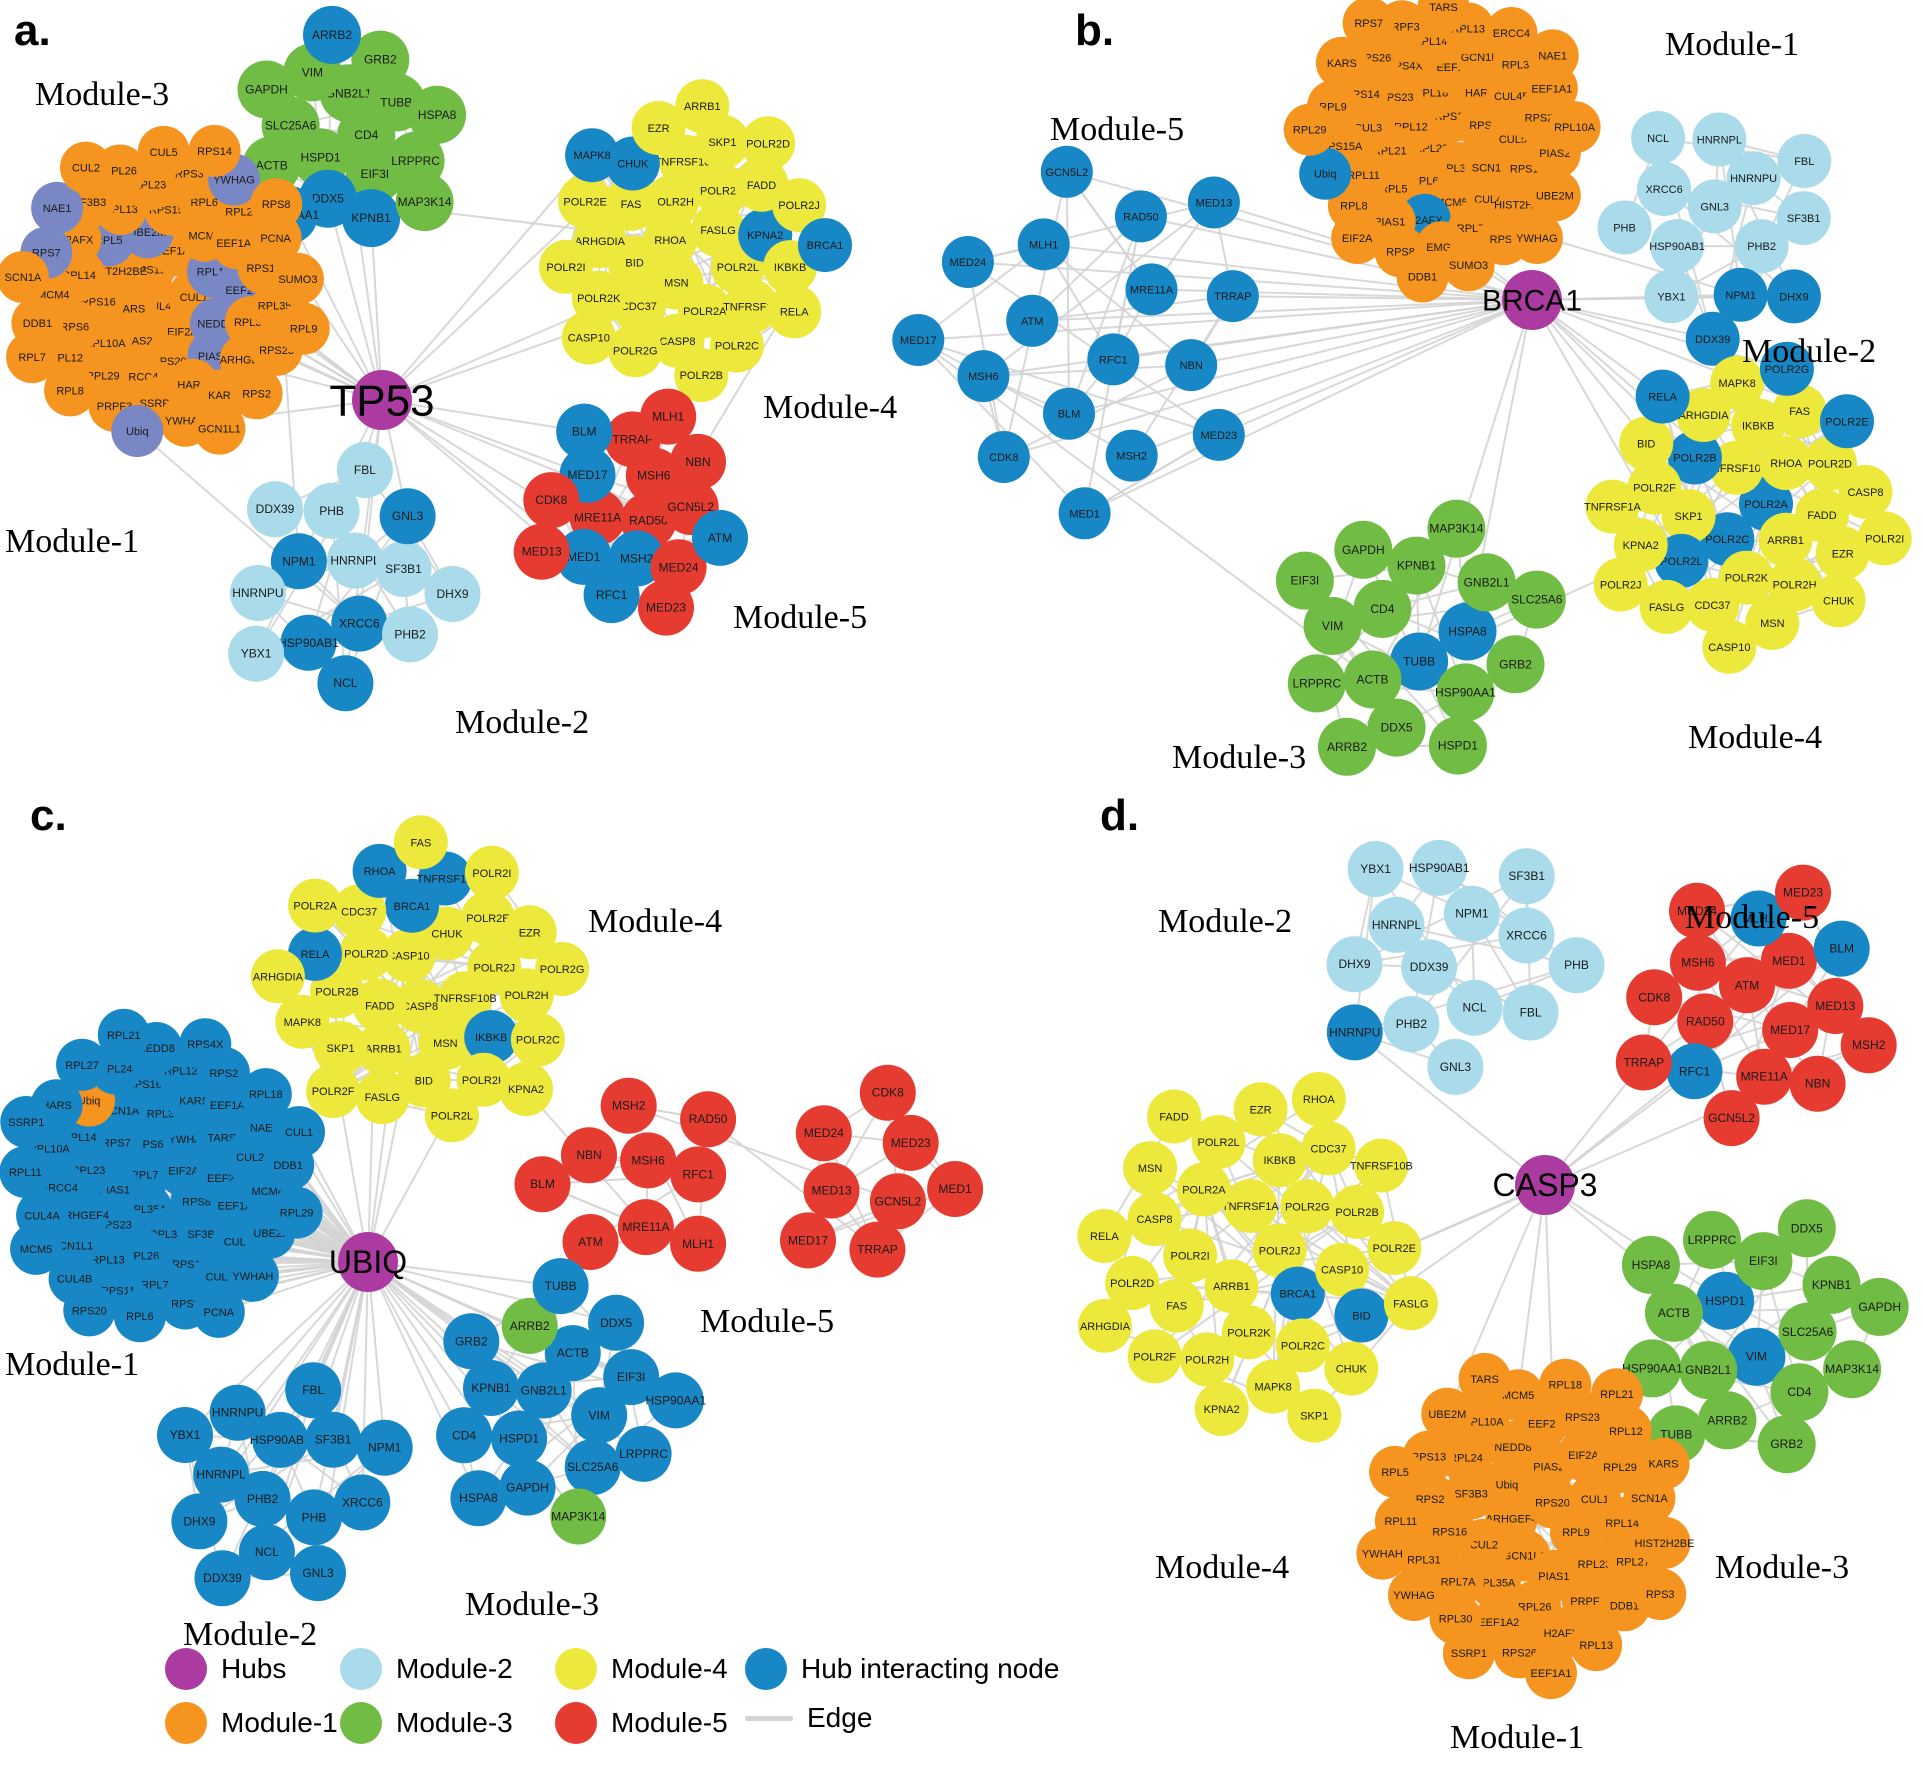  Describe the element at coordinates (308, 642) in the screenshot. I see `node-HSP90AB1` at that location.